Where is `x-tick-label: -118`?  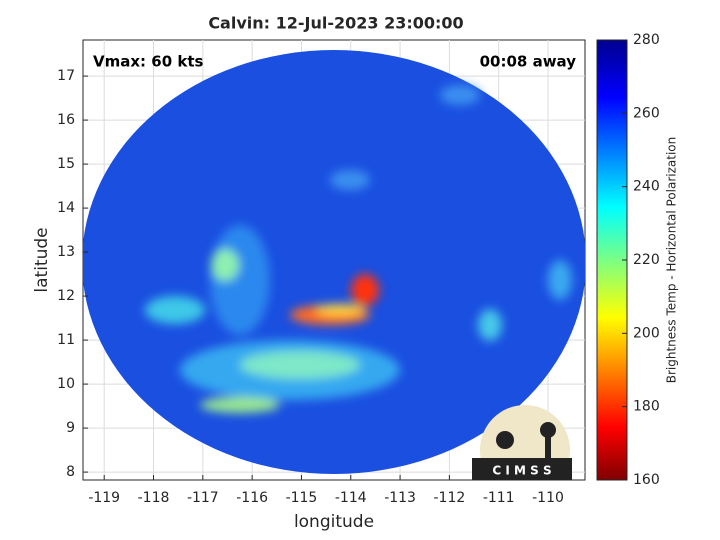
x-tick-label: -118 is located at coordinates (154, 498).